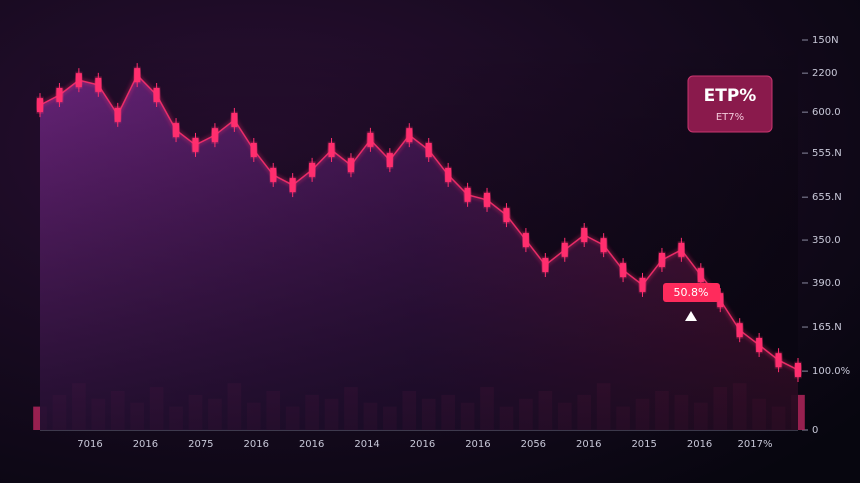  What do you see at coordinates (691, 316) in the screenshot?
I see `arrow-head` at bounding box center [691, 316].